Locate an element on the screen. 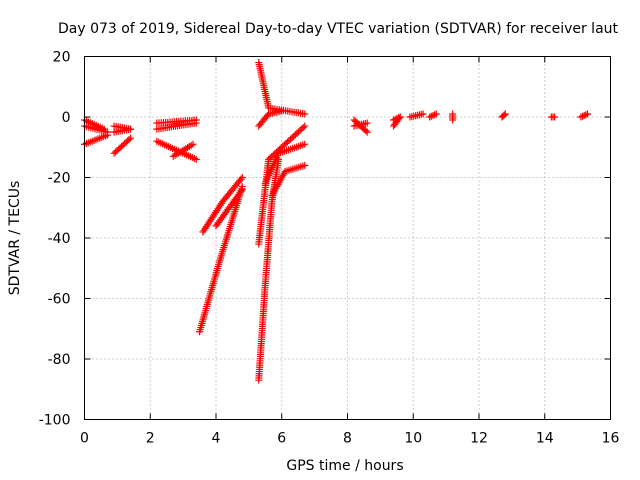 The image size is (640, 480). x-tick-label: 8 is located at coordinates (347, 439).